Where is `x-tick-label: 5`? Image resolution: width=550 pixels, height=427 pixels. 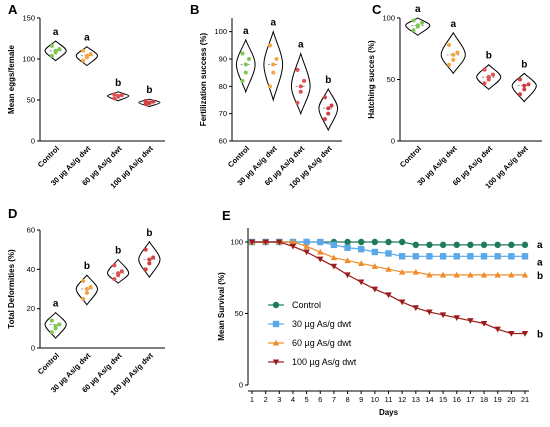 x-tick-label: 5 is located at coordinates (307, 399).